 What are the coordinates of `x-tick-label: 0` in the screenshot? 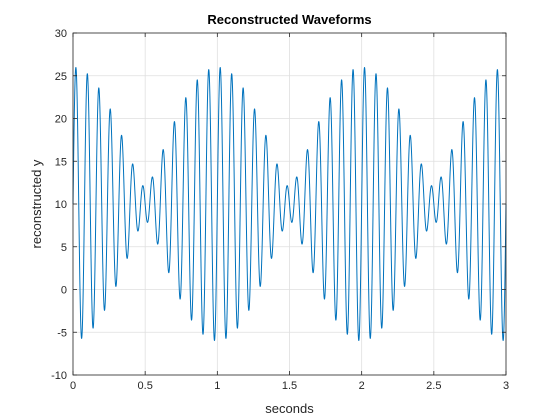 It's located at (73, 386).